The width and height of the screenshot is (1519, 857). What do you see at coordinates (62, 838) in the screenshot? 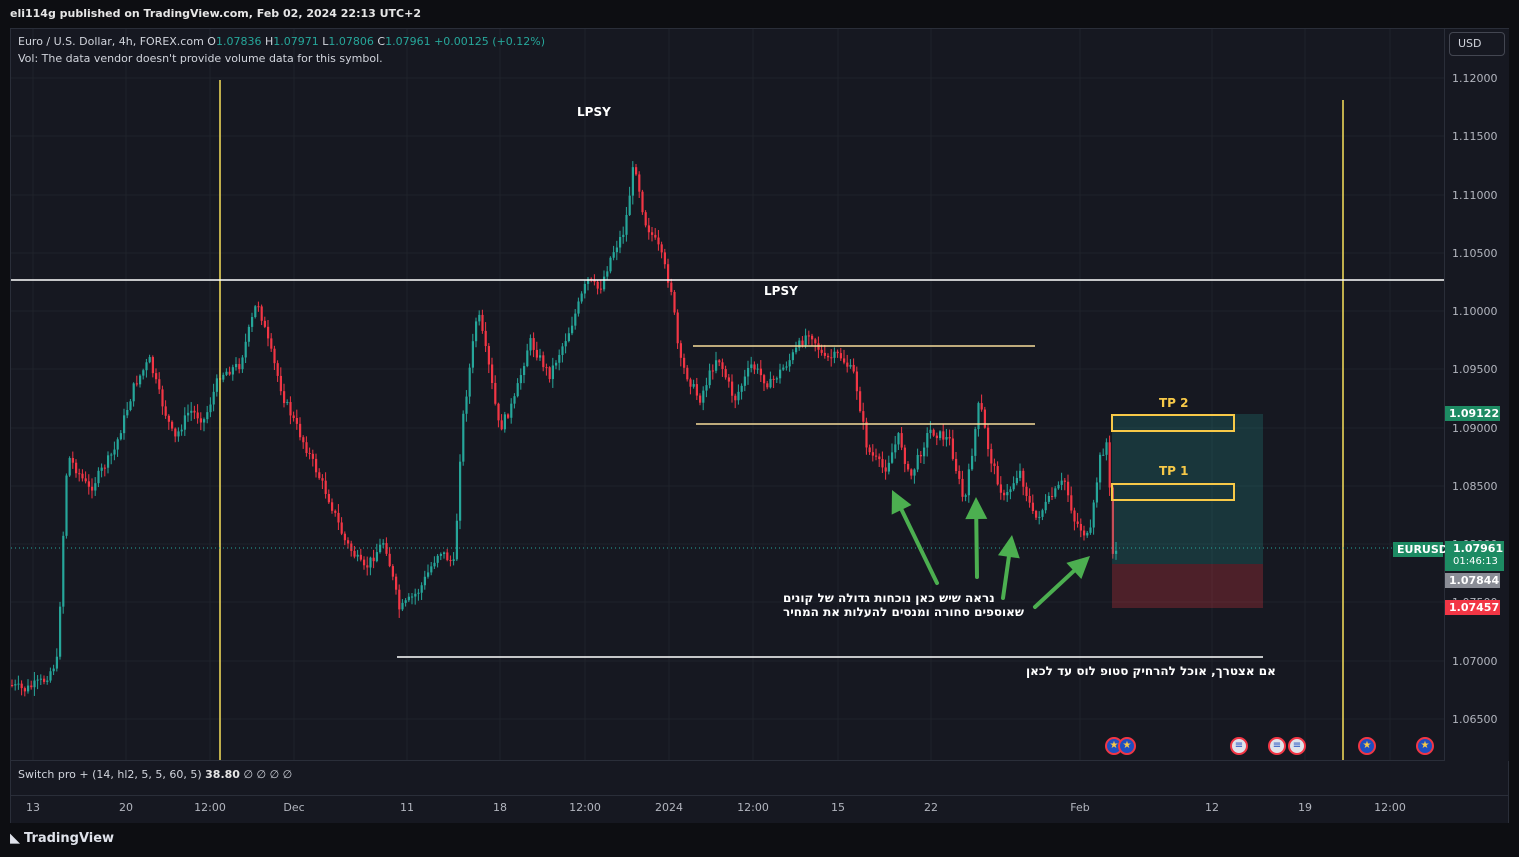
I see `tradingview-logo: ◣ TradingView` at bounding box center [62, 838].